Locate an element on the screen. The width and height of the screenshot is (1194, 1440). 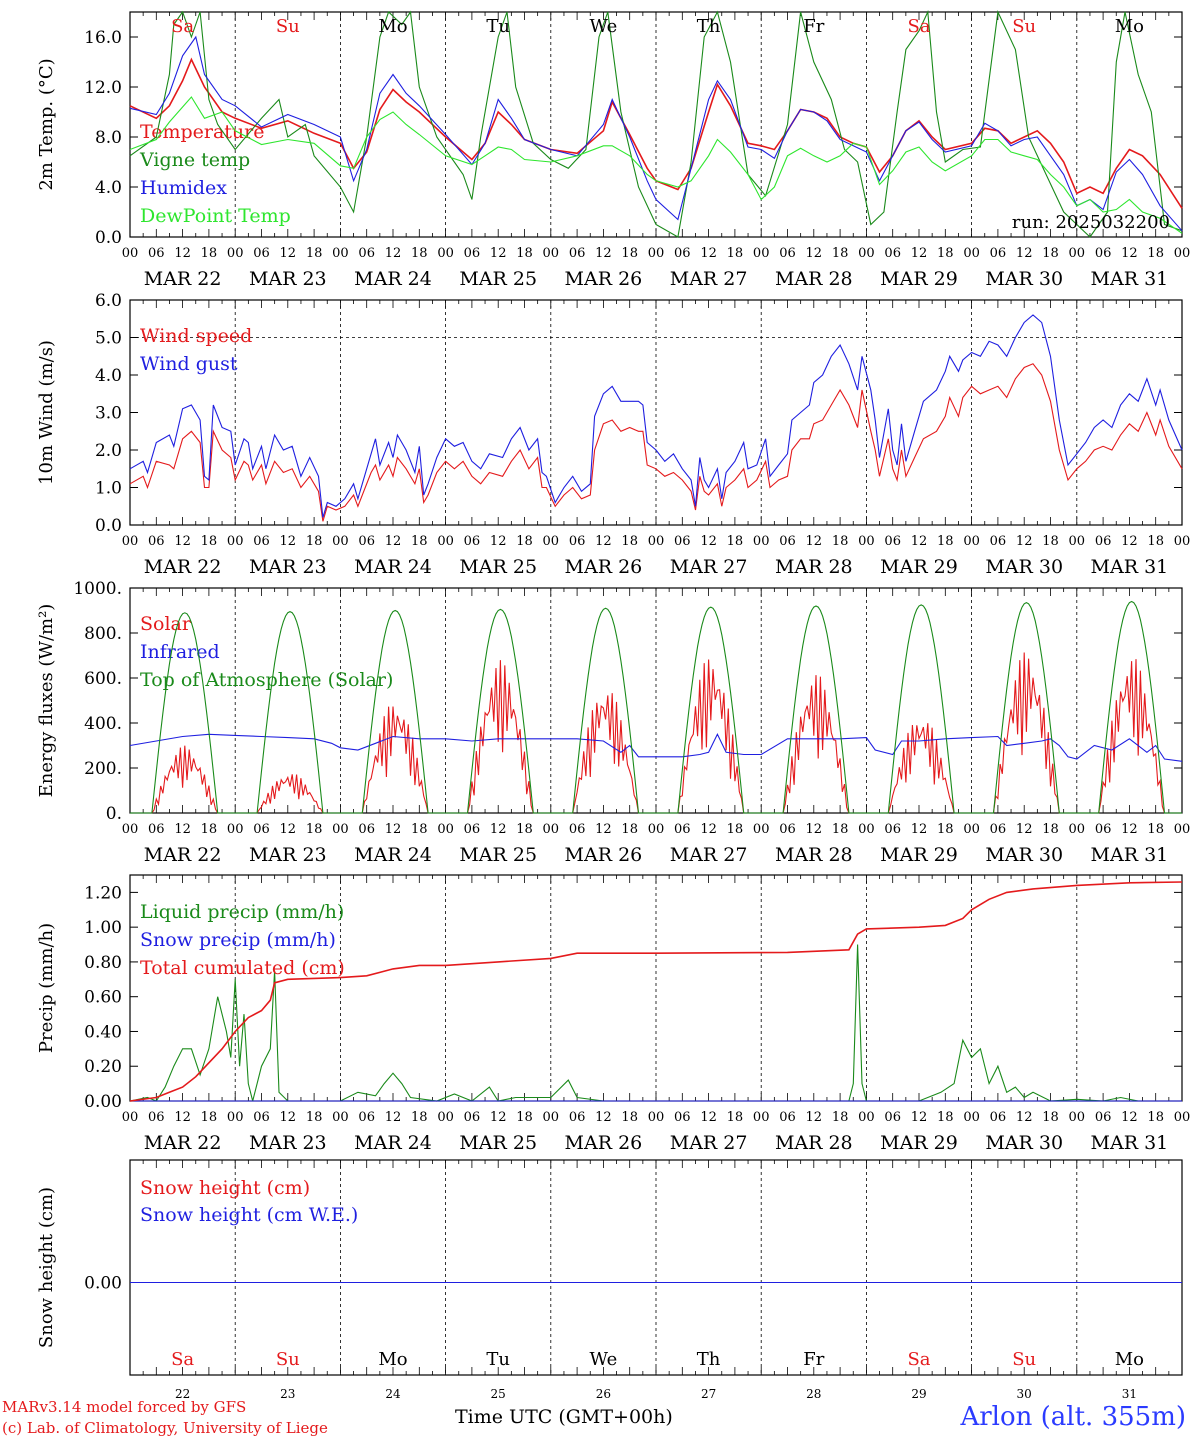
day-number-label: 31 is located at coordinates (1129, 1394).